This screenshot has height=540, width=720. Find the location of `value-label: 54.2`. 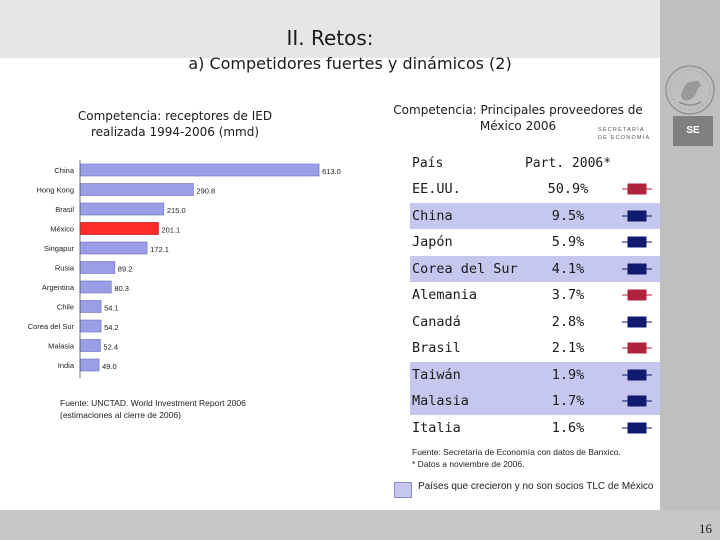

value-label: 54.2 is located at coordinates (111, 327).